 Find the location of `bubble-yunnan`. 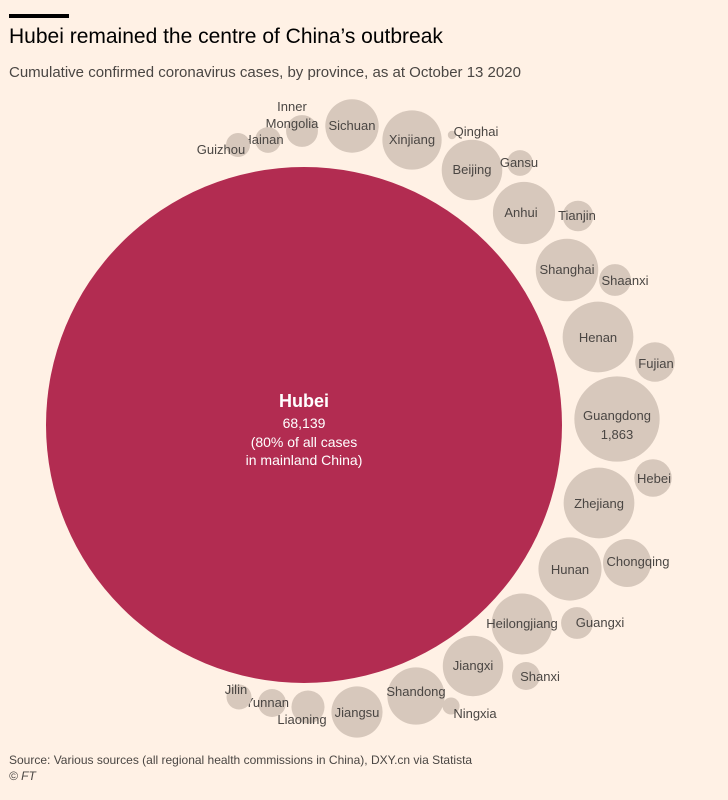

bubble-yunnan is located at coordinates (272, 703).